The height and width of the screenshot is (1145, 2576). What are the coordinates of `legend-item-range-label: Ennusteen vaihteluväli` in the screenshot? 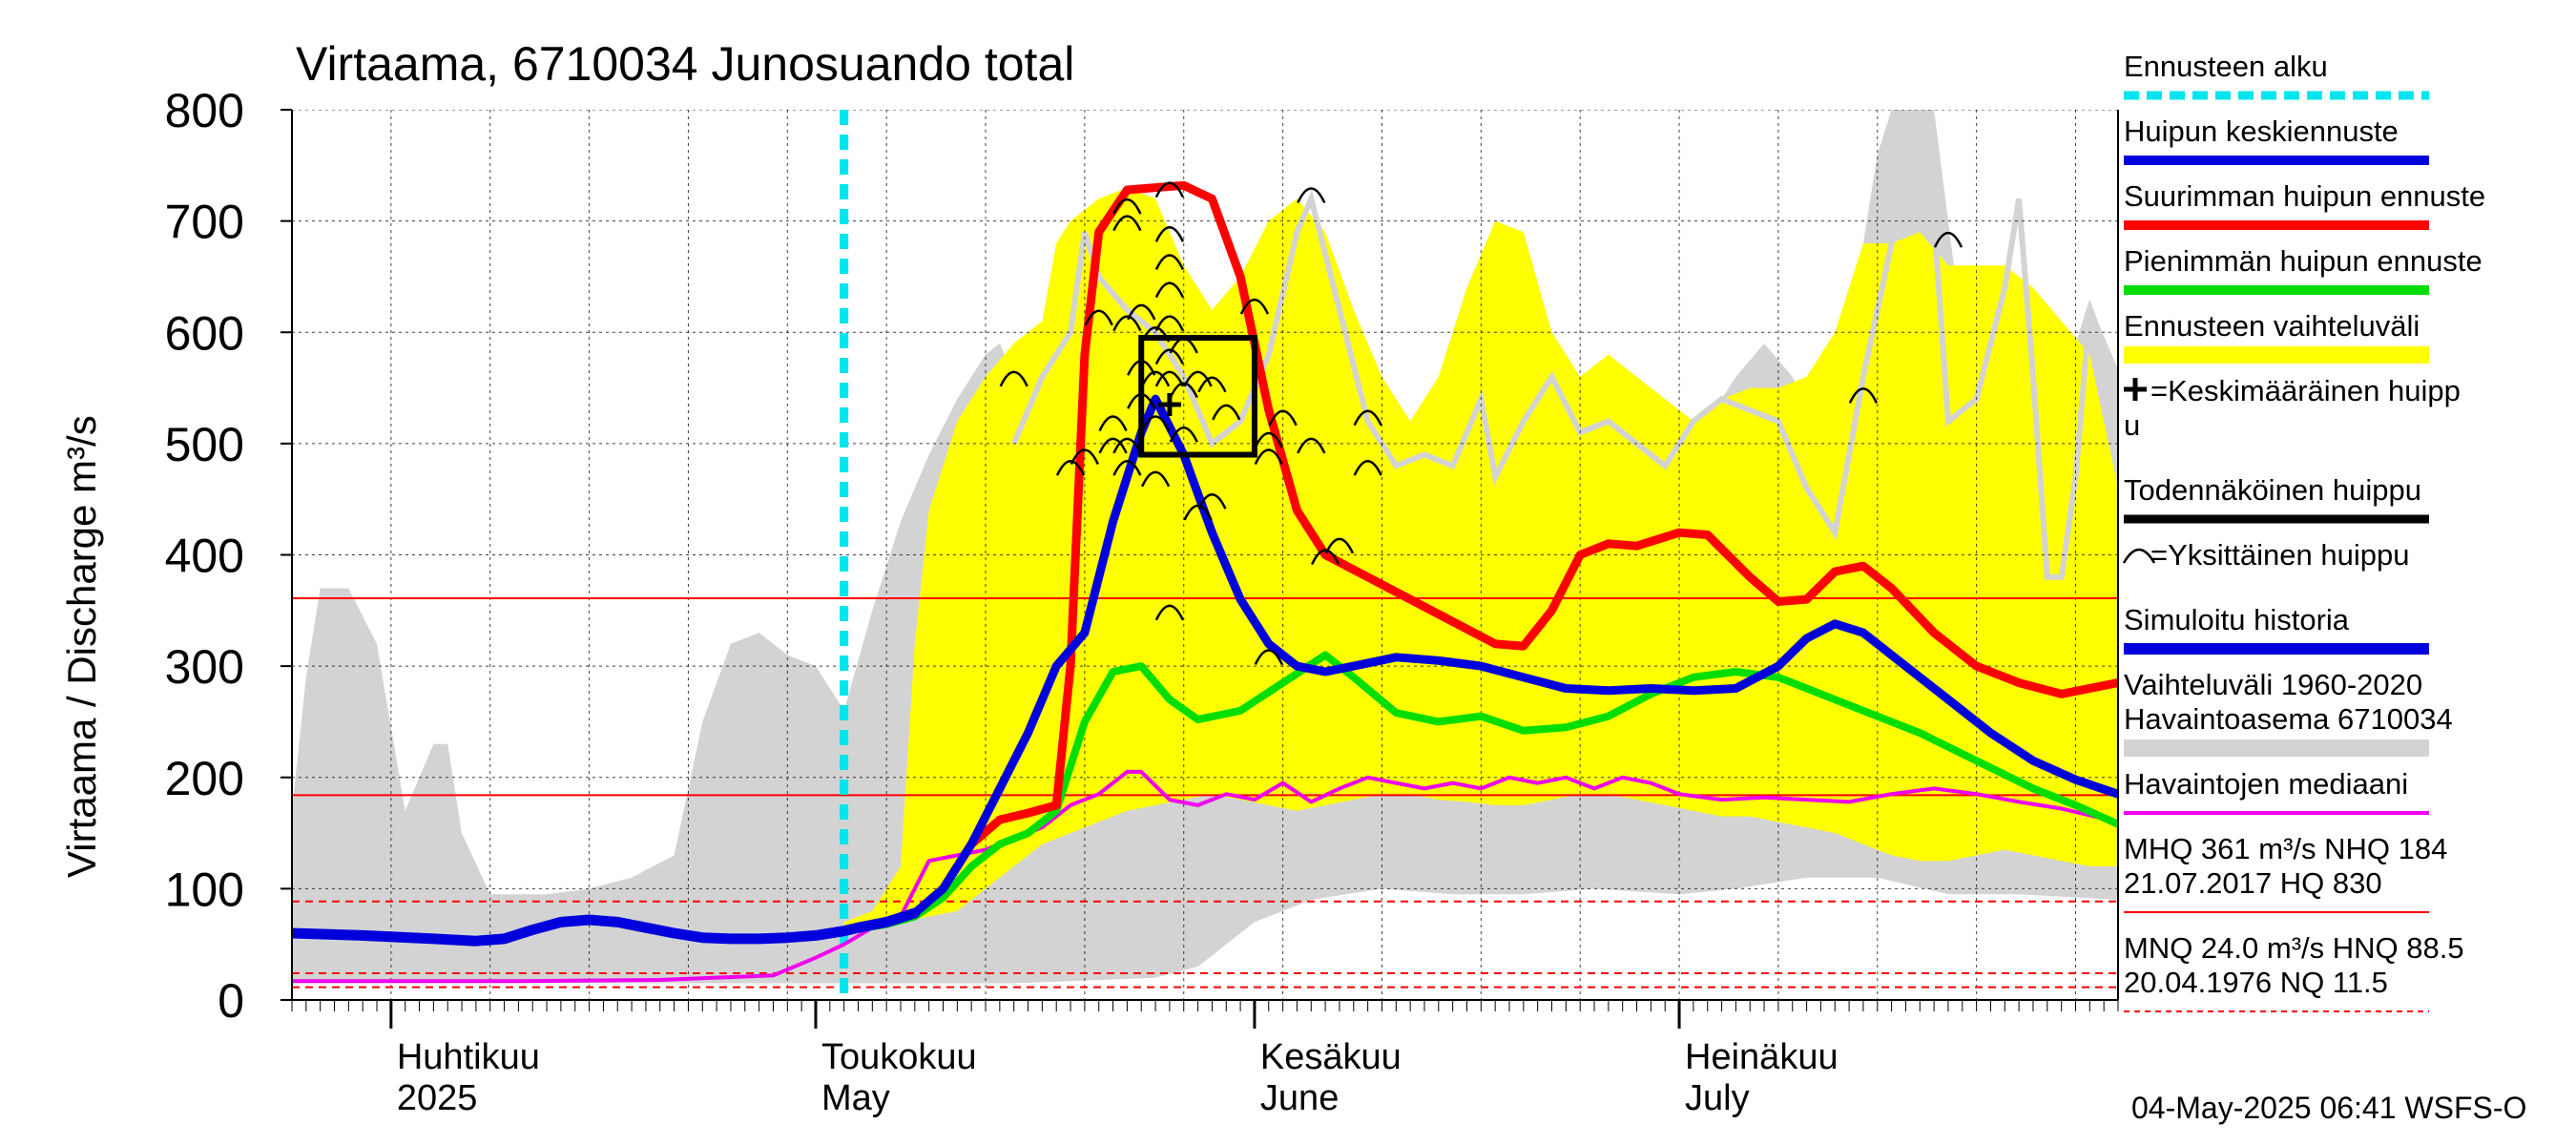 It's located at (2272, 326).